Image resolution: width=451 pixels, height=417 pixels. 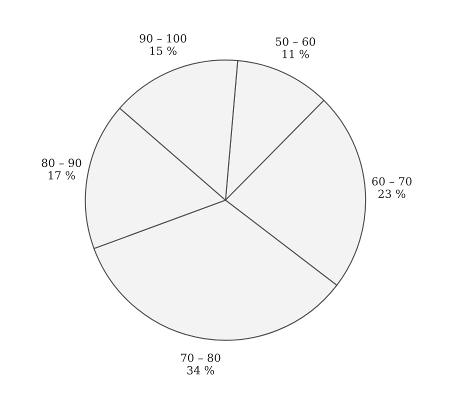 What do you see at coordinates (62, 163) in the screenshot?
I see `slice-label: 80 – 90` at bounding box center [62, 163].